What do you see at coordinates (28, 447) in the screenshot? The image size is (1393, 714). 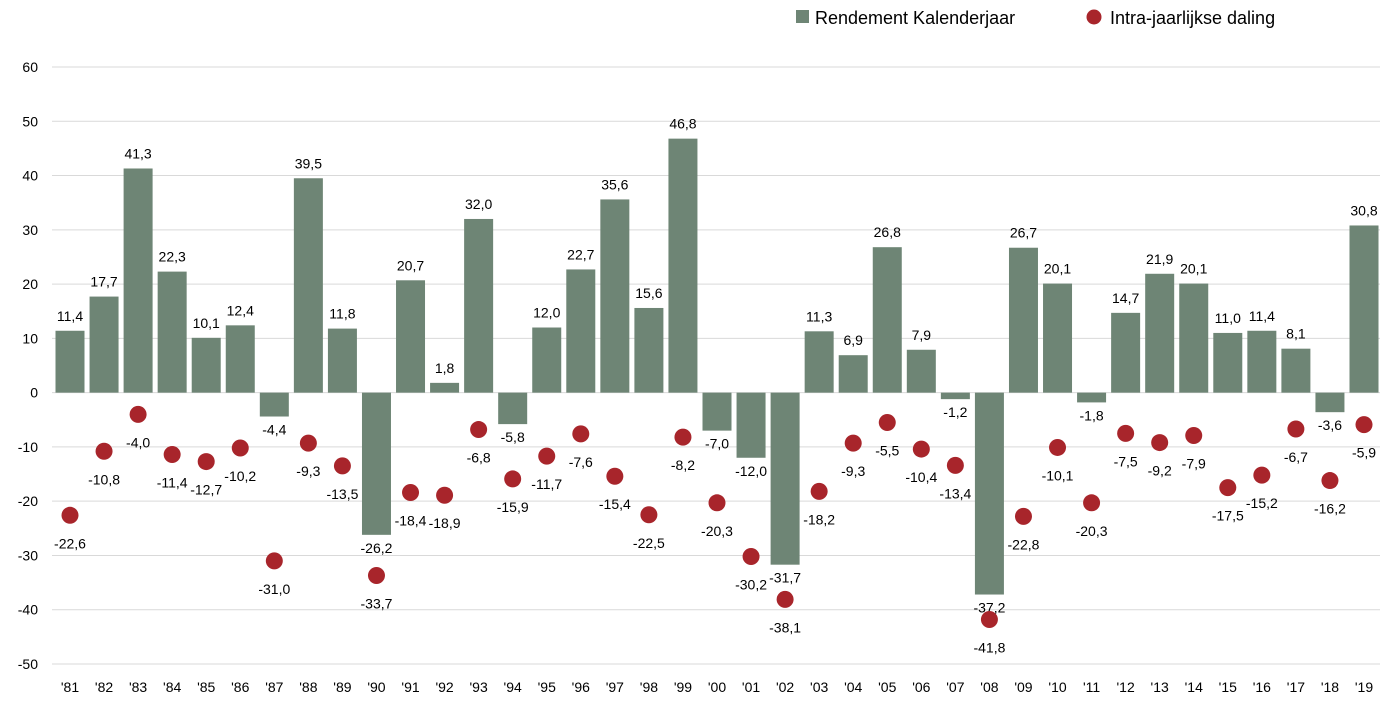 I see `y-tick-label: -10` at bounding box center [28, 447].